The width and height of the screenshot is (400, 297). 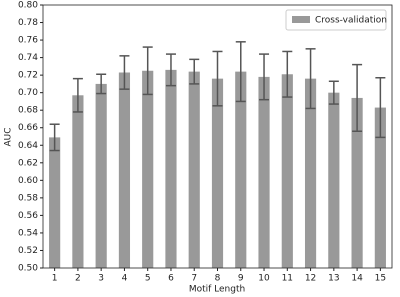 What do you see at coordinates (28, 198) in the screenshot?
I see `y-tick-label: 0.58` at bounding box center [28, 198].